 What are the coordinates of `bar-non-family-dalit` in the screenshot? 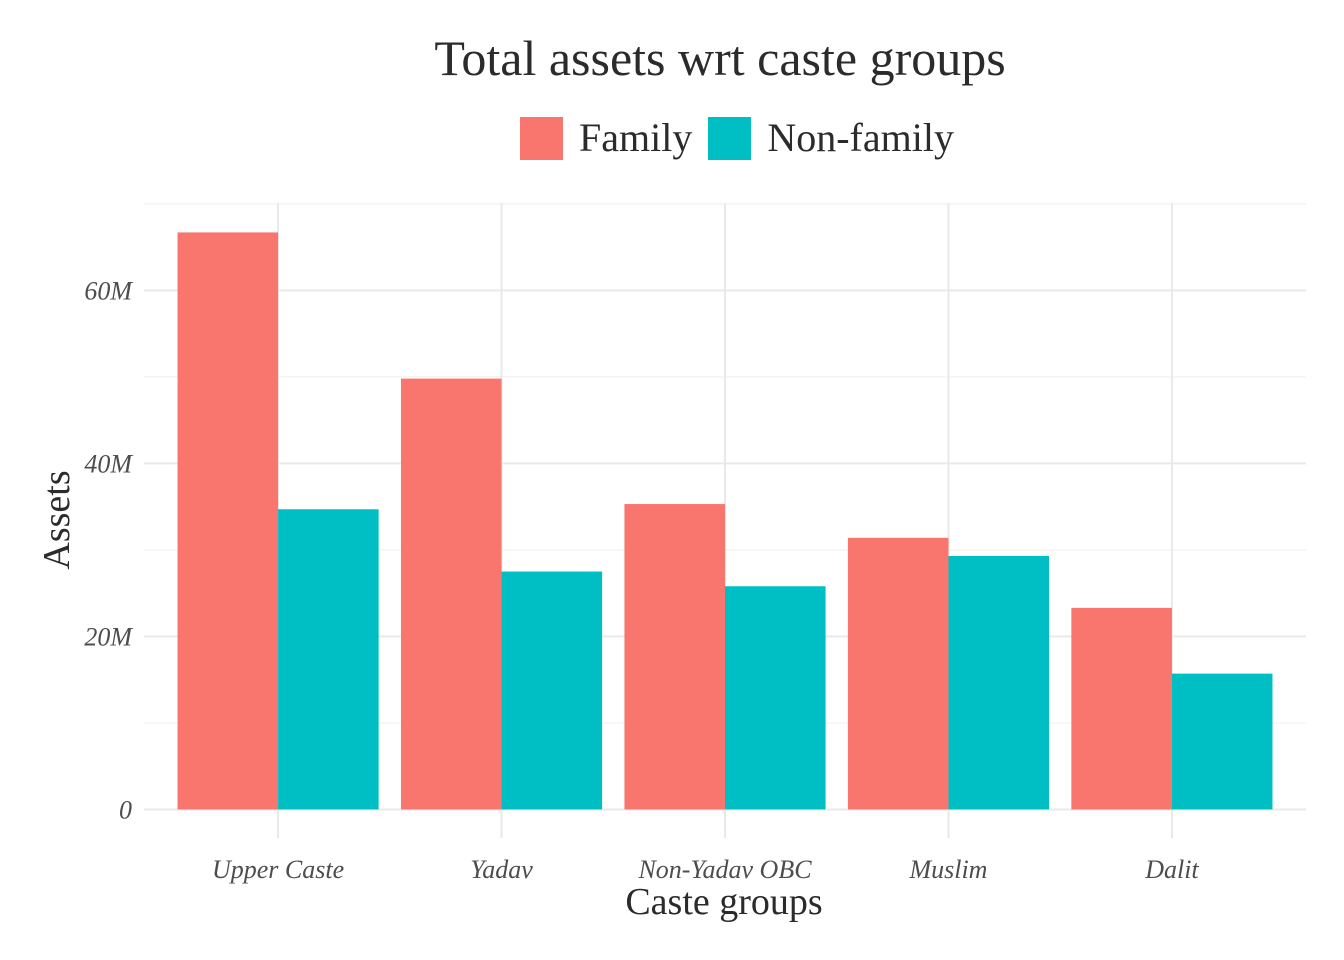 It's located at (1222, 741).